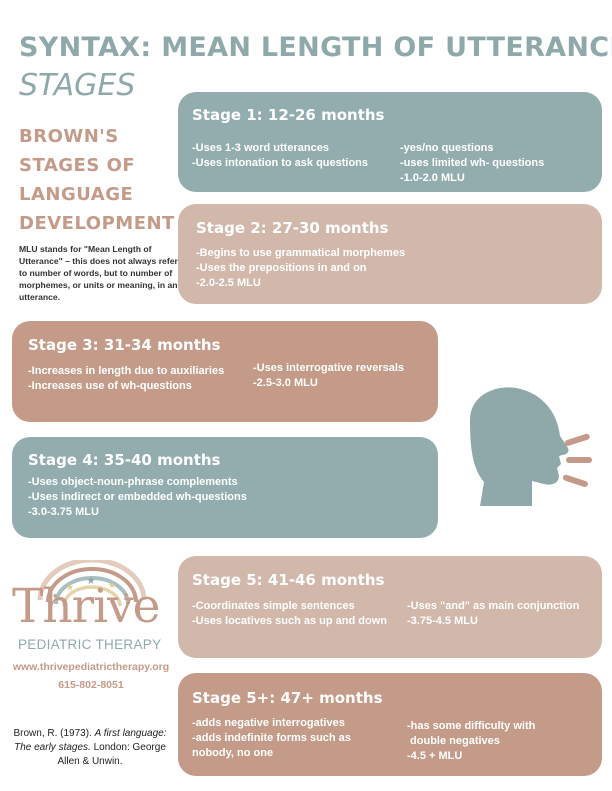 Image resolution: width=612 pixels, height=791 pixels. What do you see at coordinates (91, 685) in the screenshot?
I see `phone-number: 615-802-8051` at bounding box center [91, 685].